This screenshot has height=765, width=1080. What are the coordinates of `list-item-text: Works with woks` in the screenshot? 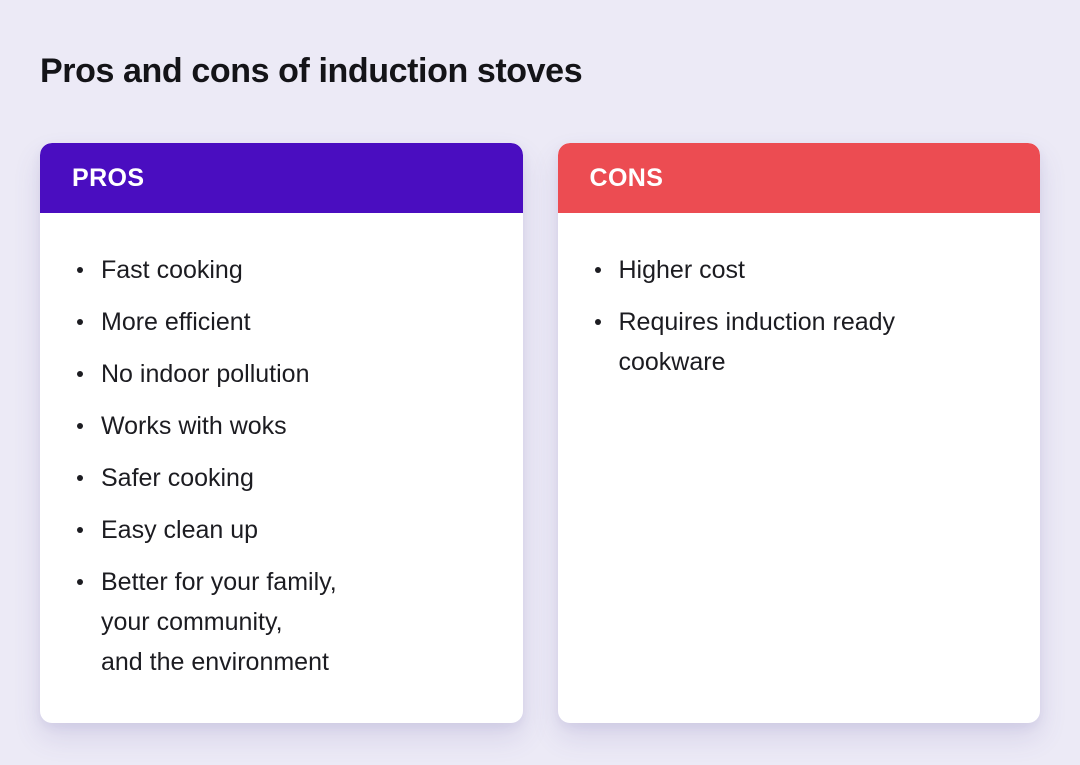 It's located at (194, 426).